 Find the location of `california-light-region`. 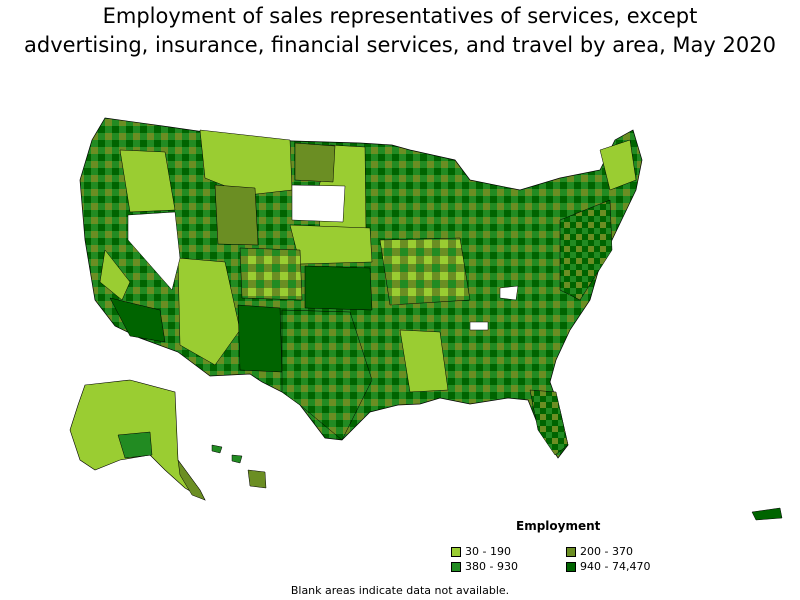

california-light-region is located at coordinates (115, 275).